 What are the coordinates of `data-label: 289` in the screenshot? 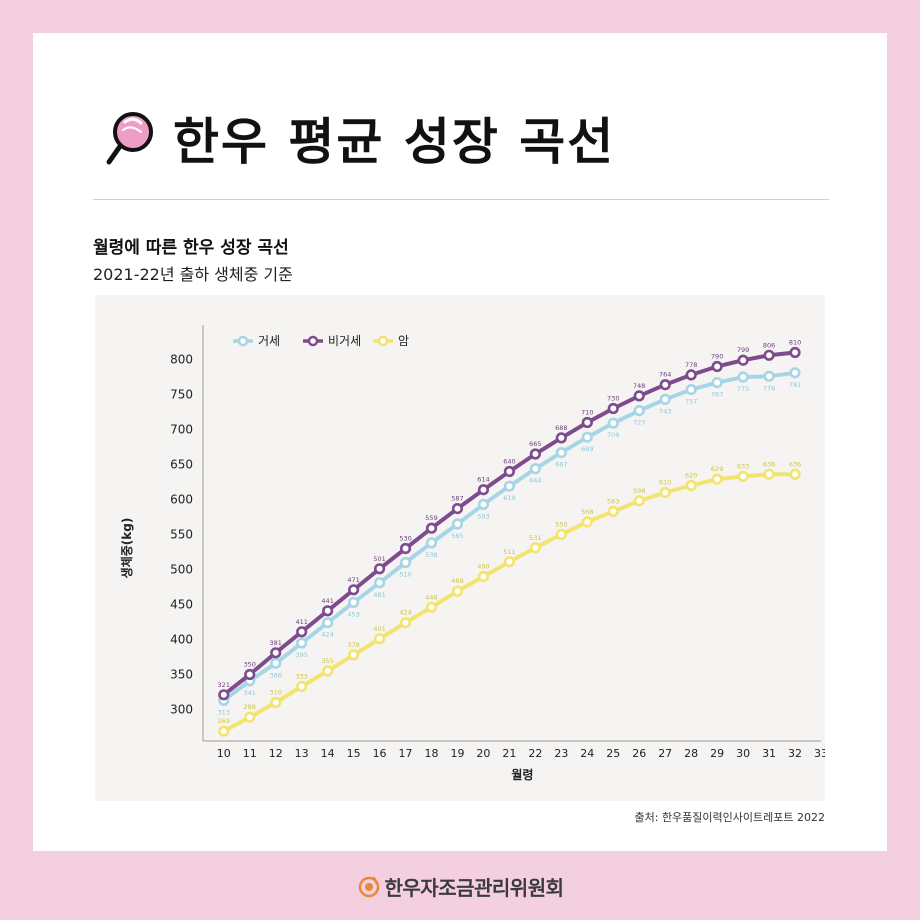 It's located at (250, 707).